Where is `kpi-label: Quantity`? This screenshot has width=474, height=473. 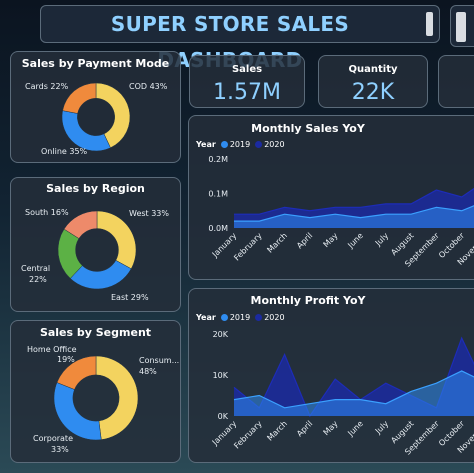
kpi-label: Quantity is located at coordinates (373, 69).